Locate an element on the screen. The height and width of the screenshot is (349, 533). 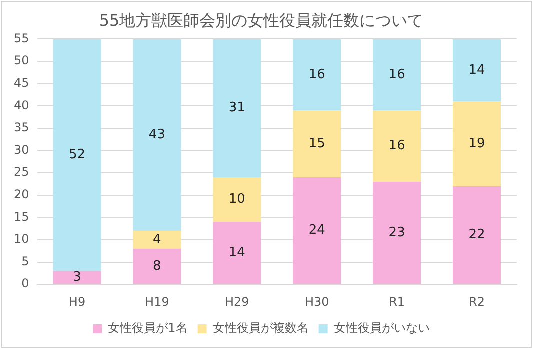
data-label: 23 is located at coordinates (397, 232).